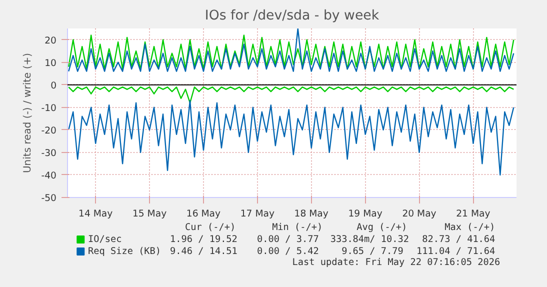  Describe the element at coordinates (49, 198) in the screenshot. I see `y-tick-label: -50` at that location.